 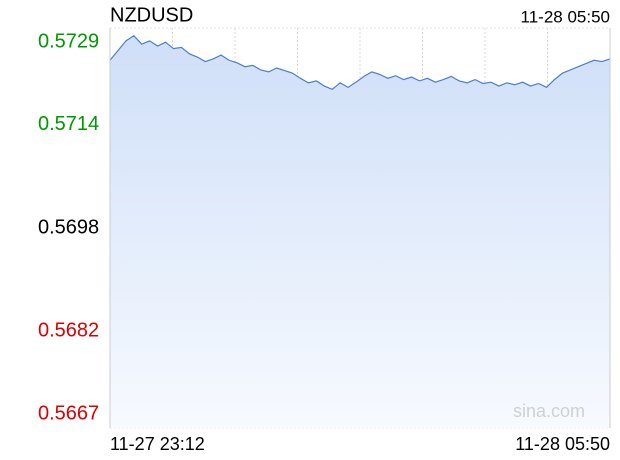 I want to click on y-tick-label: 0.5698, so click(x=68, y=227).